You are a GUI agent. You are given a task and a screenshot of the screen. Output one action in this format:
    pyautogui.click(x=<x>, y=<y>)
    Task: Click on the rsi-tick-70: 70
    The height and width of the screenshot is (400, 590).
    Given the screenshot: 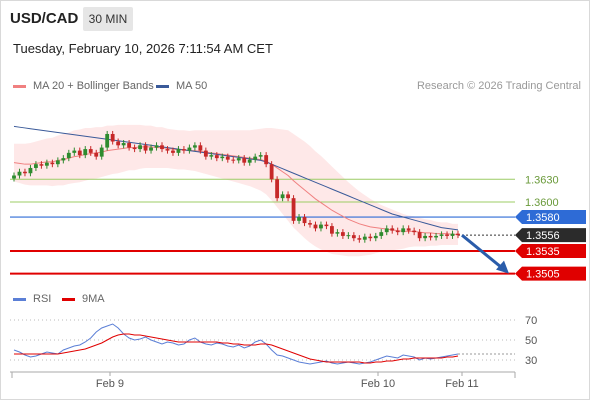 What is the action you would take?
    pyautogui.click(x=531, y=321)
    